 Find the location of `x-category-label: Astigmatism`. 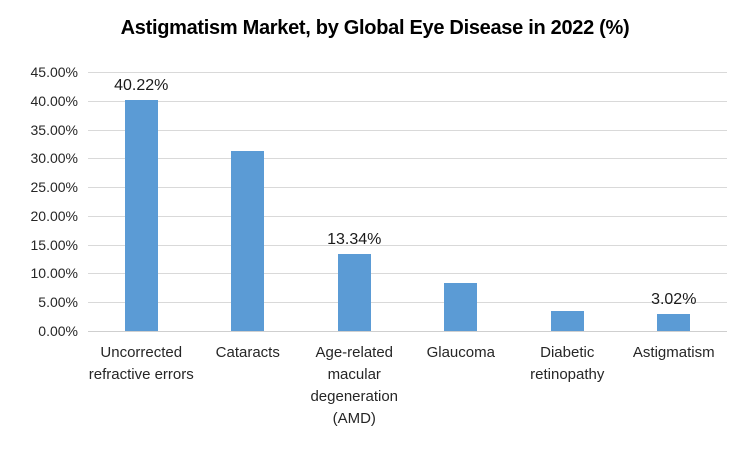

x-category-label: Astigmatism is located at coordinates (673, 352).